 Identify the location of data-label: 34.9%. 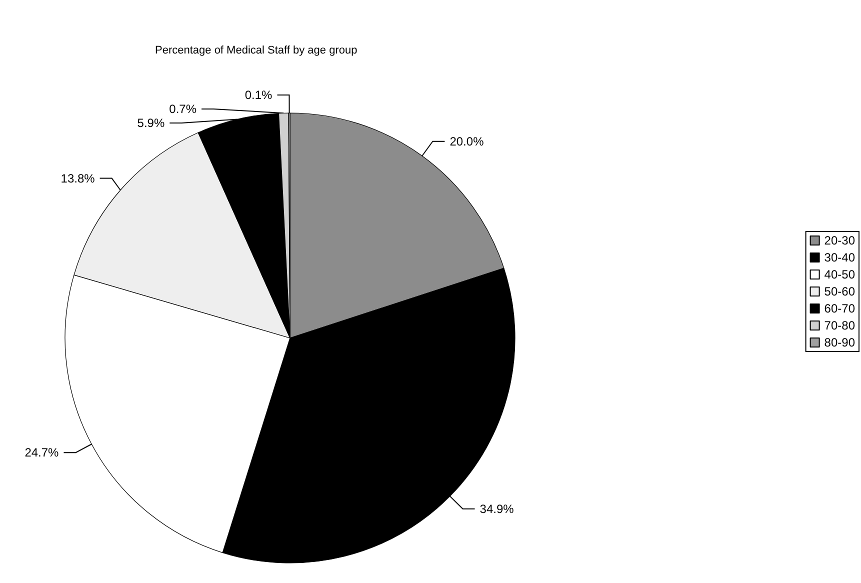
(497, 509).